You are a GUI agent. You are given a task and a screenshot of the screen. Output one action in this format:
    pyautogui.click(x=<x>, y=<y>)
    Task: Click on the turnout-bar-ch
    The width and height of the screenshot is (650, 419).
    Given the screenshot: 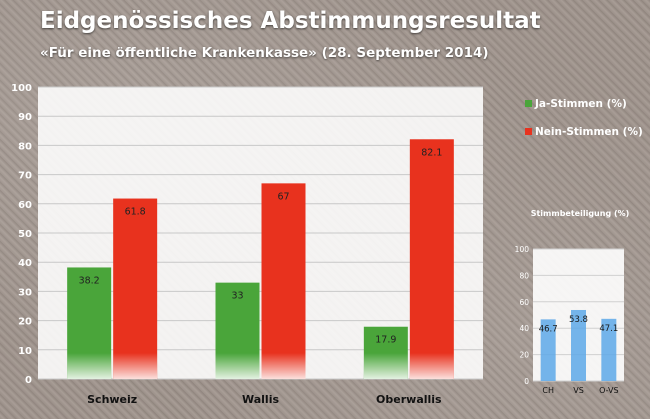 What is the action you would take?
    pyautogui.click(x=548, y=350)
    